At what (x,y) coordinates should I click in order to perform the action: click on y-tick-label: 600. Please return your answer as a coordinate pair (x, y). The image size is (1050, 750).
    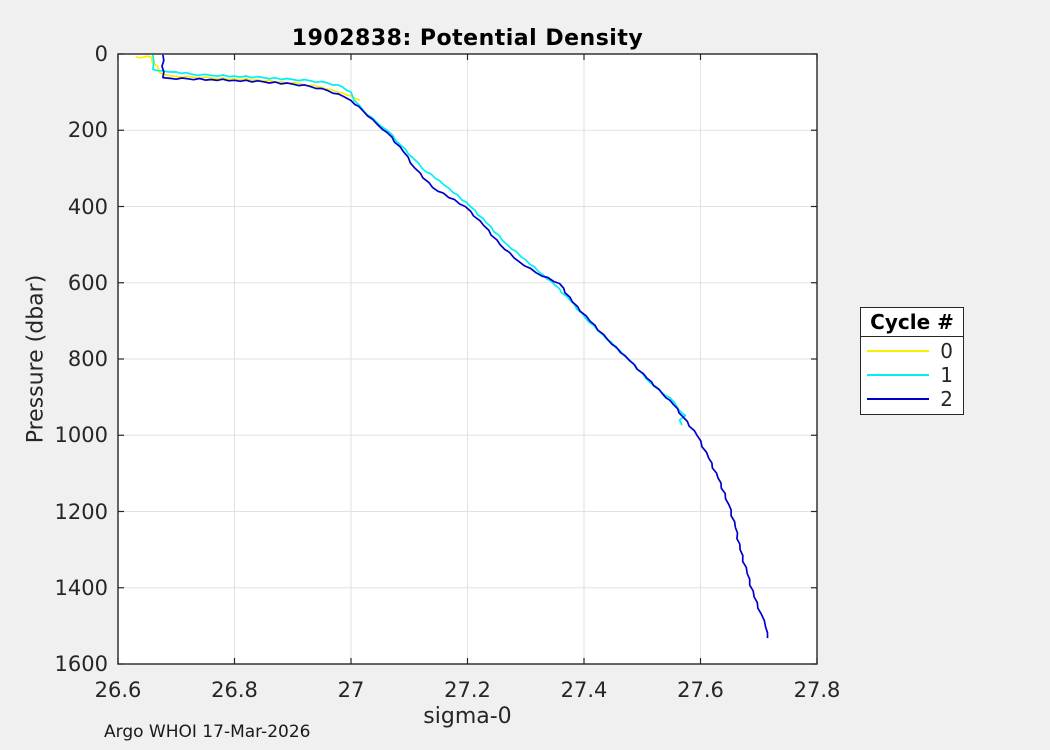
    Looking at the image, I should click on (87, 282).